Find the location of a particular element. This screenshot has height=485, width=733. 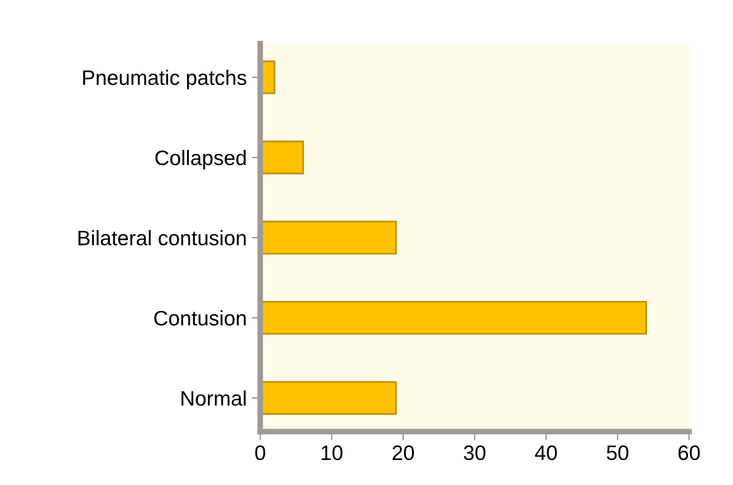

x-tick-label: 10 is located at coordinates (332, 452).